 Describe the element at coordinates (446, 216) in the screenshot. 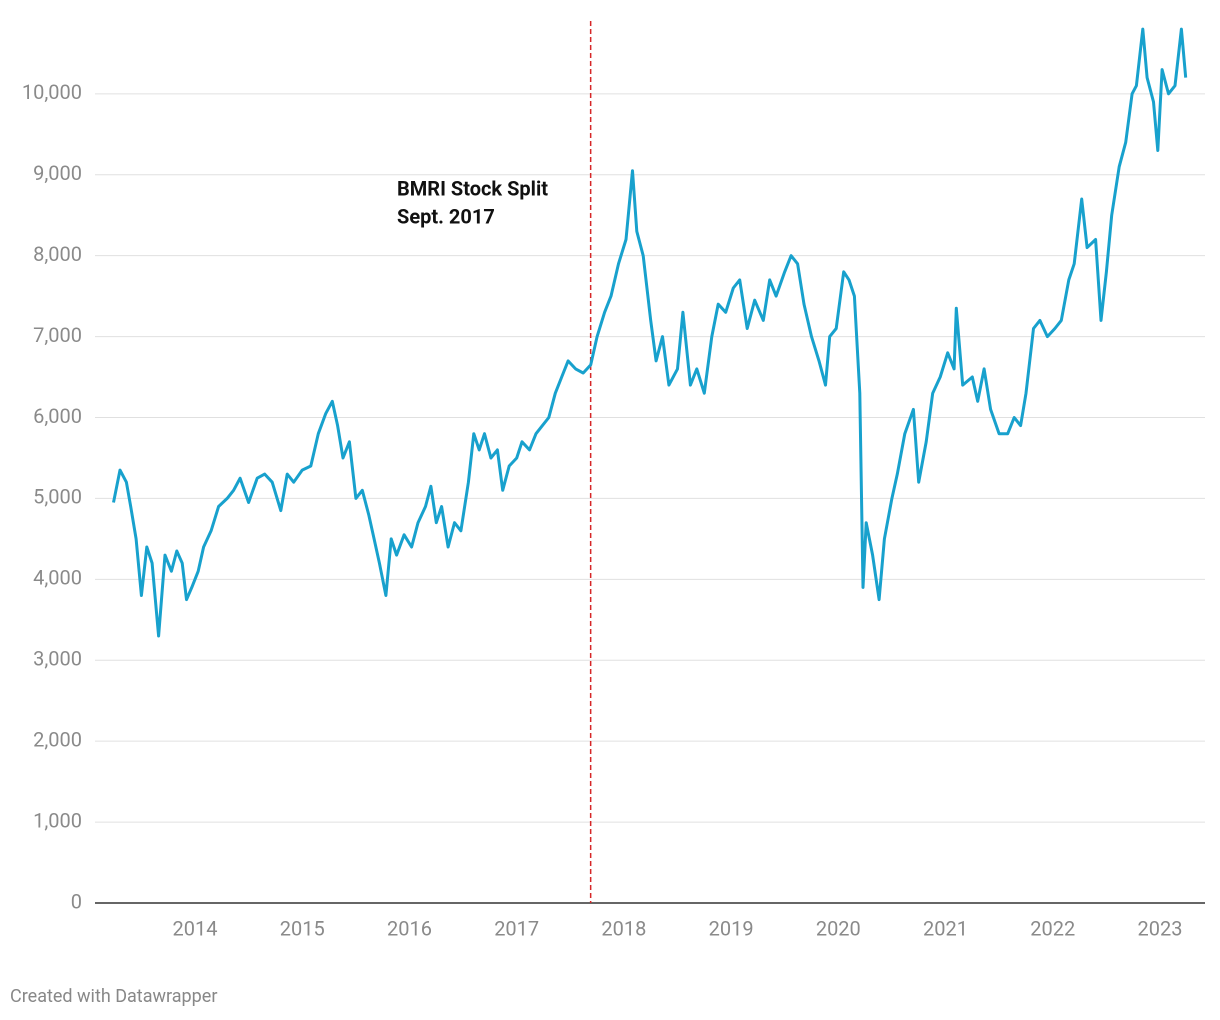

I see `annotation-text: Sept. 2017` at that location.